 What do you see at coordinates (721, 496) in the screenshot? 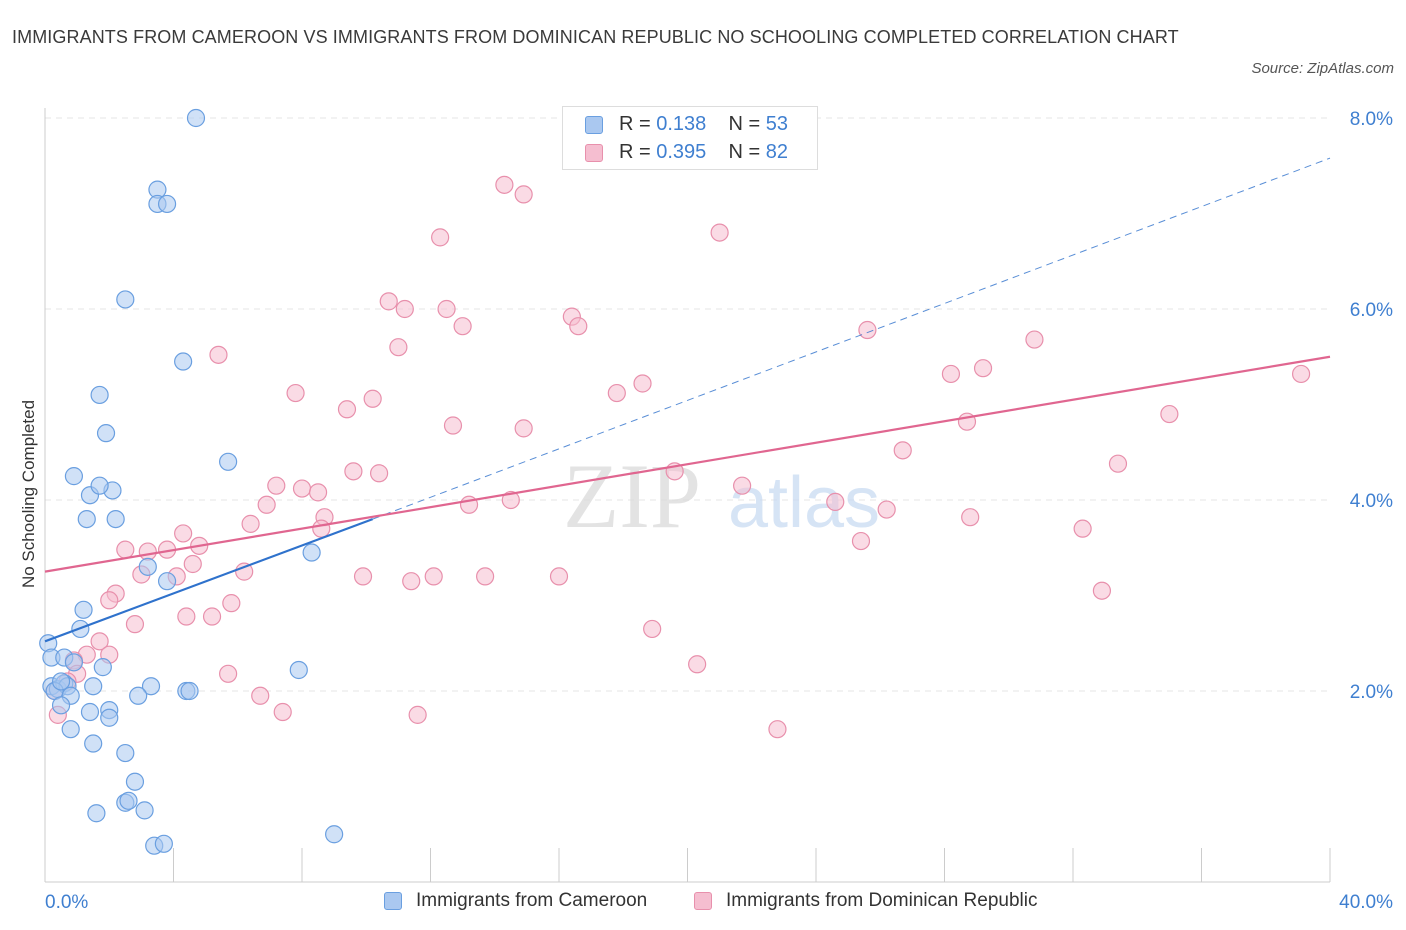
I see `watermark: ZIP atlas` at bounding box center [721, 496].